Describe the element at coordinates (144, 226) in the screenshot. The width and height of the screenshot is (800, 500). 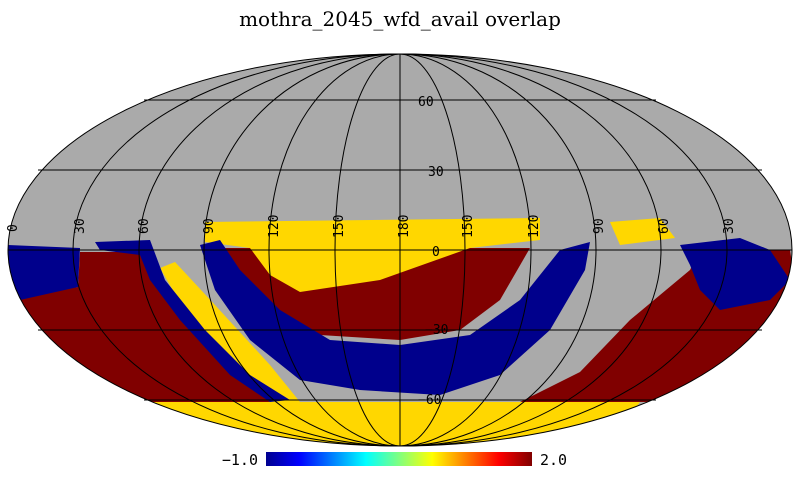
I see `lon-label-60-west: 60` at that location.